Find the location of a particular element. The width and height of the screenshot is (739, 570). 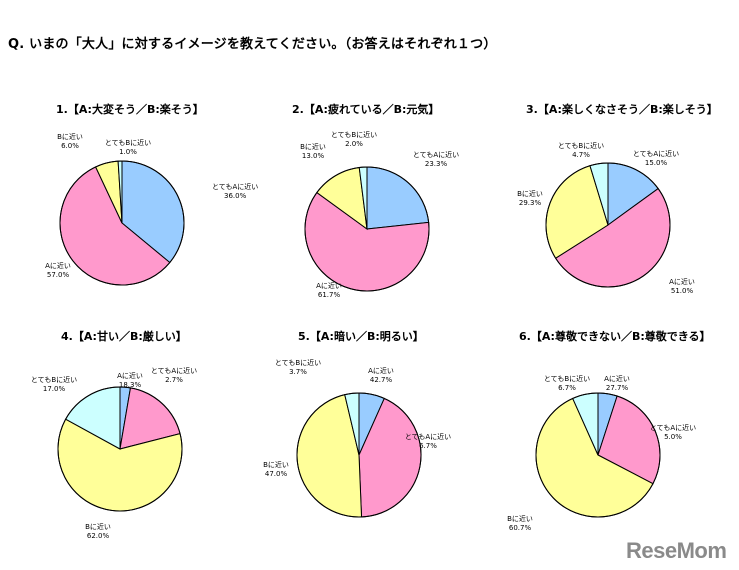

slice-label-a: Aに近い 51.0% is located at coordinates (682, 287).